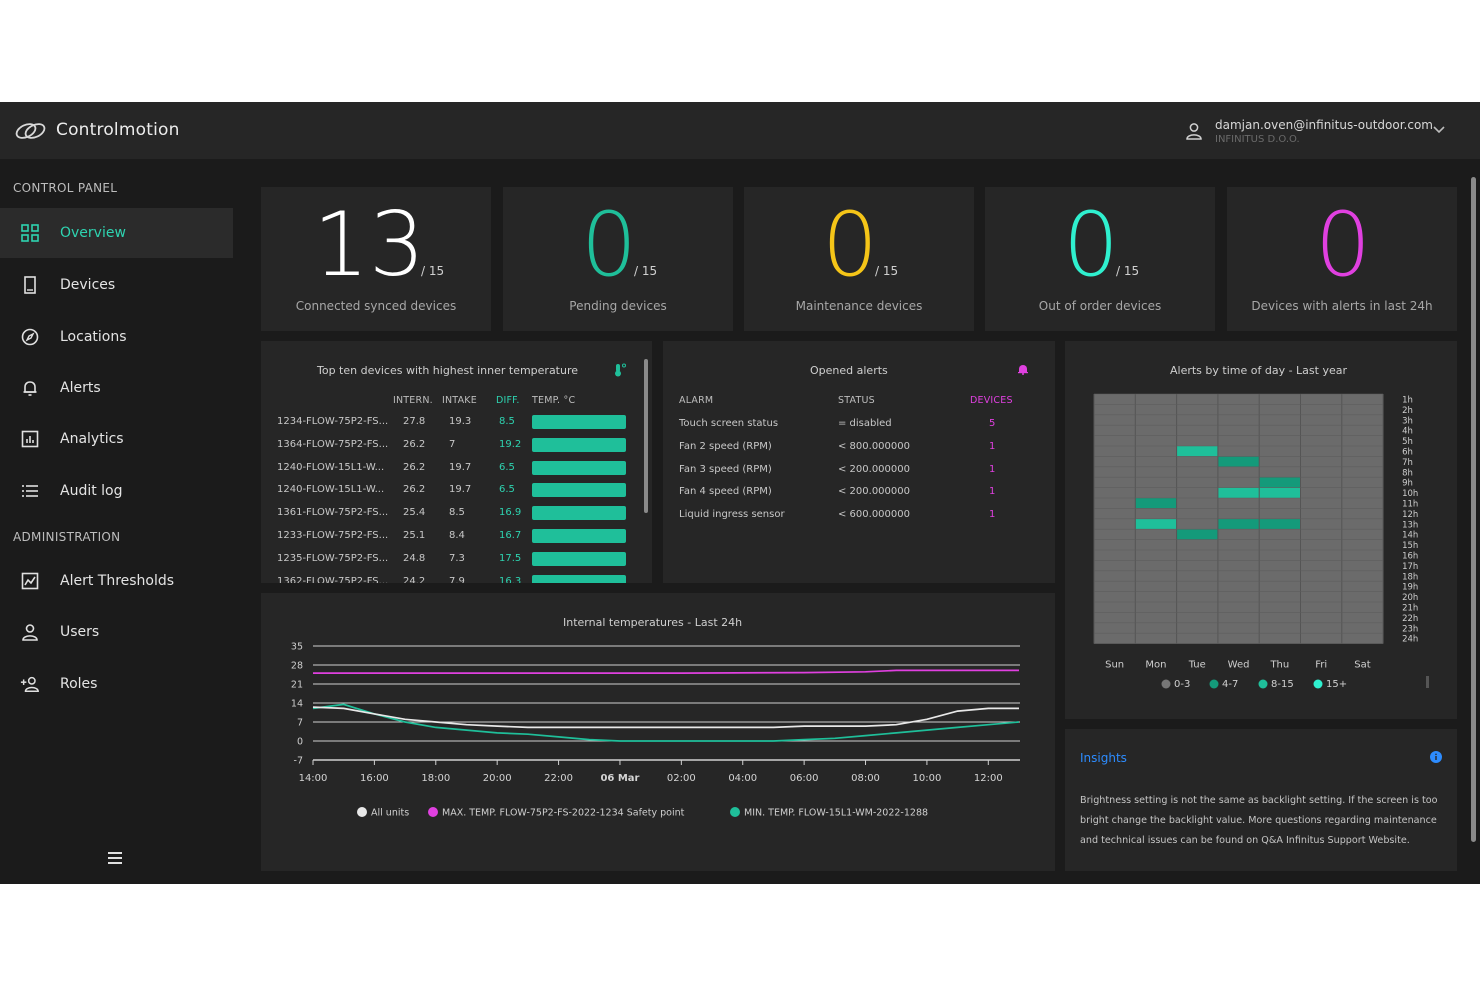 This screenshot has width=1480, height=987. What do you see at coordinates (30, 439) in the screenshot?
I see `analytics-icon` at bounding box center [30, 439].